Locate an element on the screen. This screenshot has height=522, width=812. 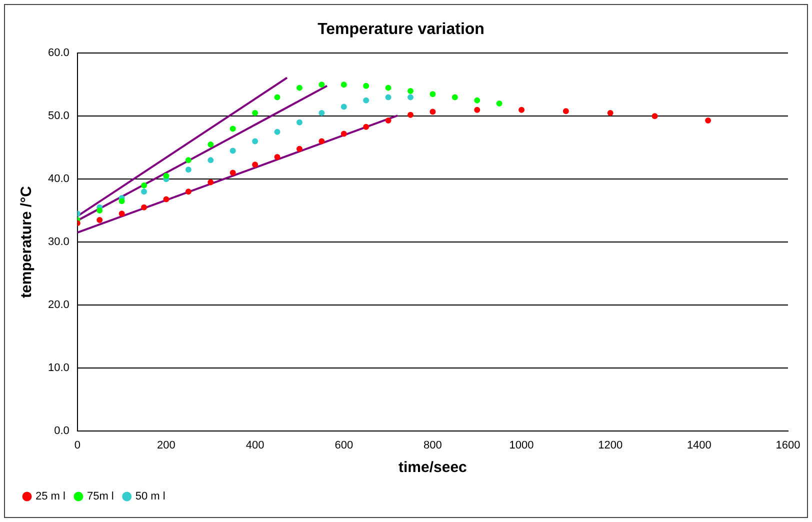
y-tick-label: 40.0 is located at coordinates (59, 179).